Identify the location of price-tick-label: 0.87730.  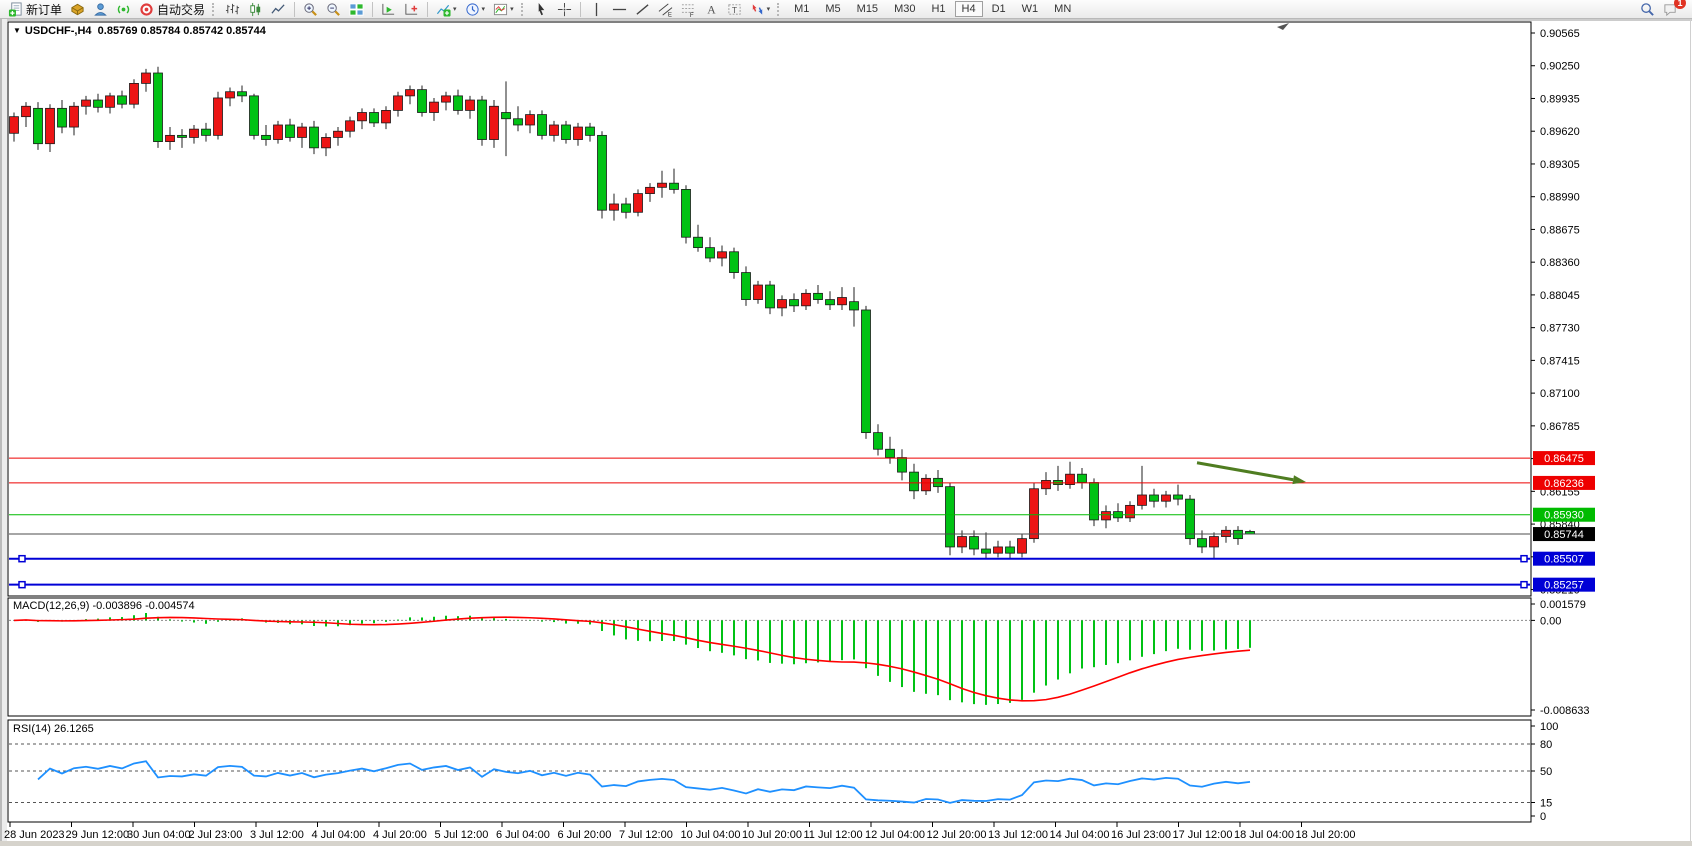
(1560, 329).